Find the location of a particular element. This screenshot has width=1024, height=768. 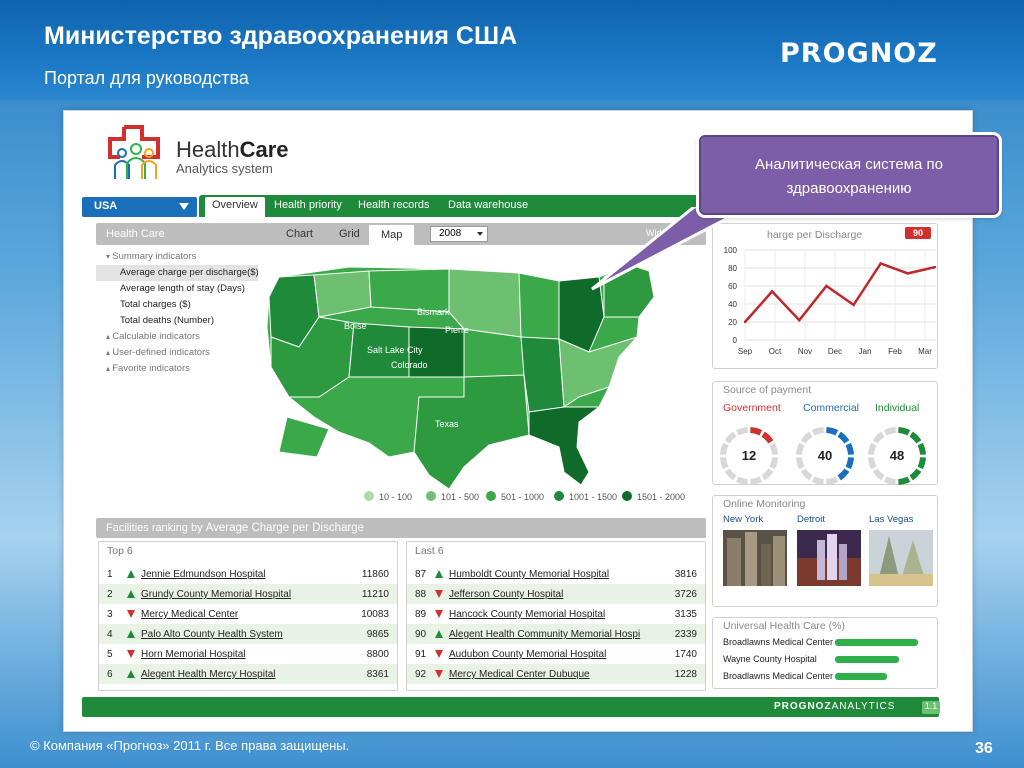

country-select: USA is located at coordinates (139, 207).